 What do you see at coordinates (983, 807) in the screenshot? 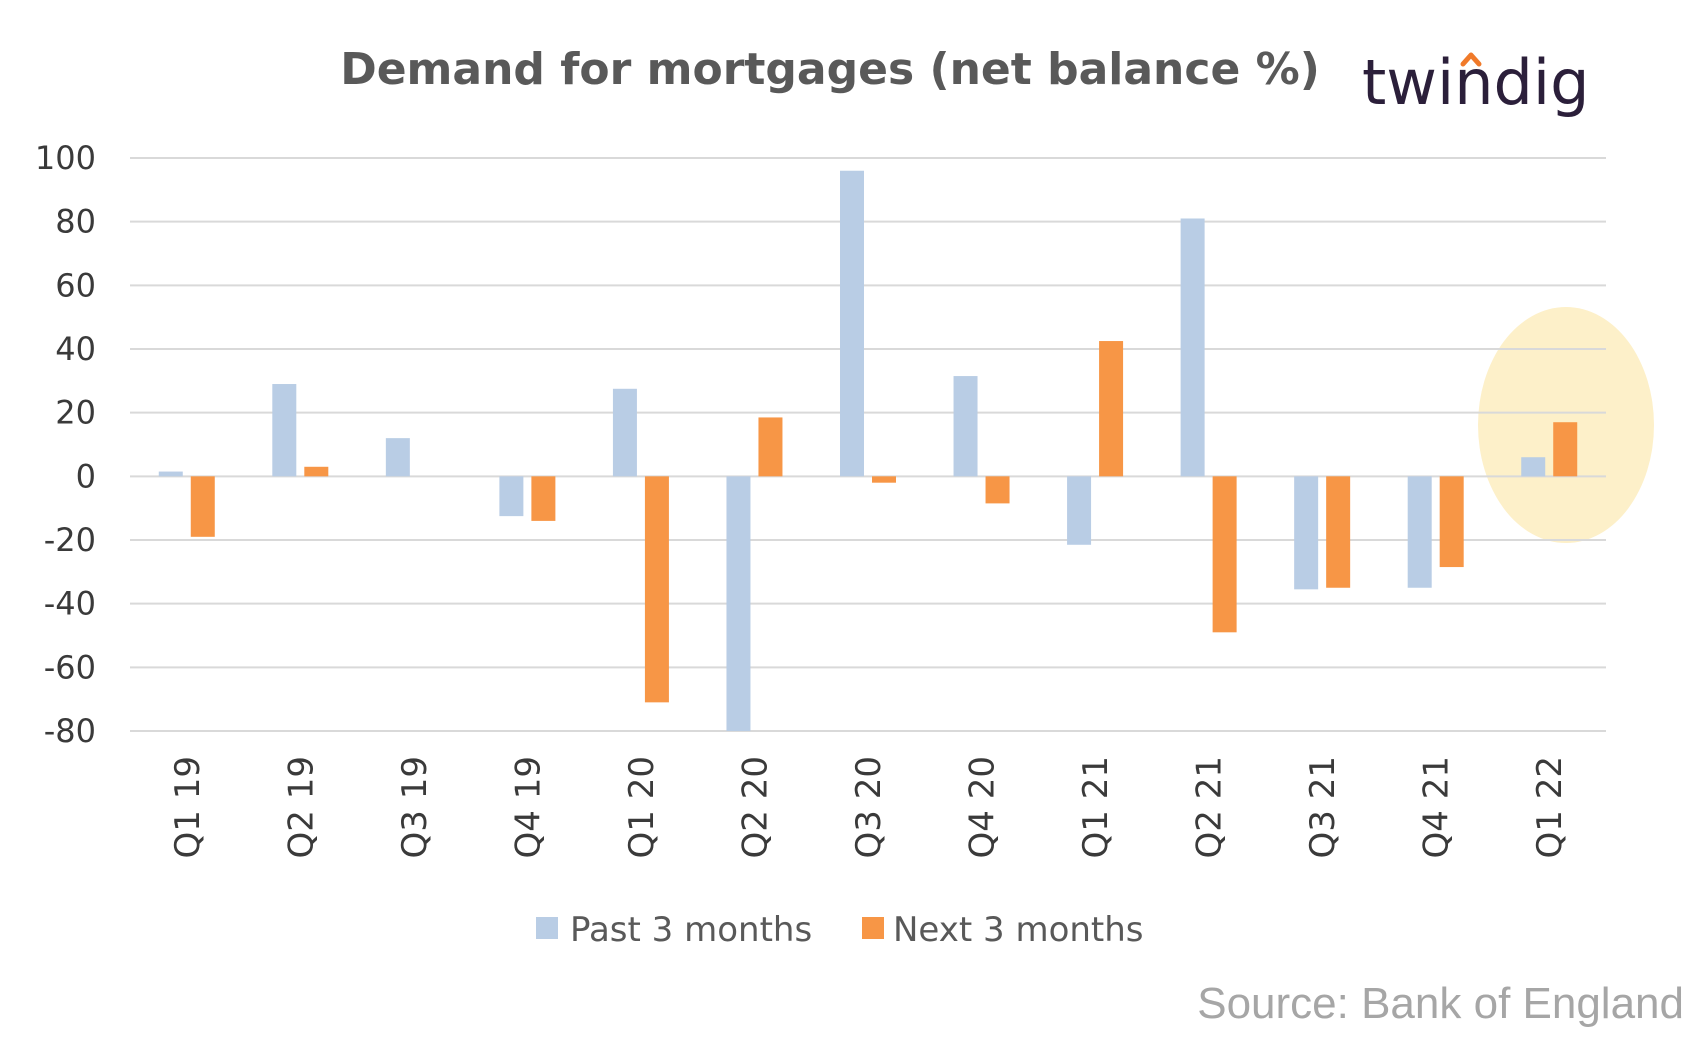
I see `x-tick-label: Q4 20` at bounding box center [983, 807].